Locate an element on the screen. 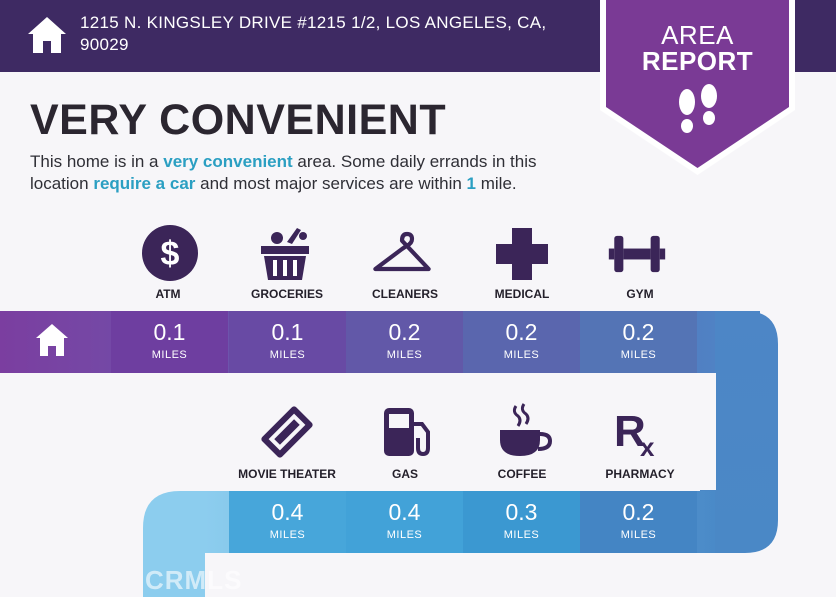  badge-line-2: REPORT is located at coordinates (697, 61).